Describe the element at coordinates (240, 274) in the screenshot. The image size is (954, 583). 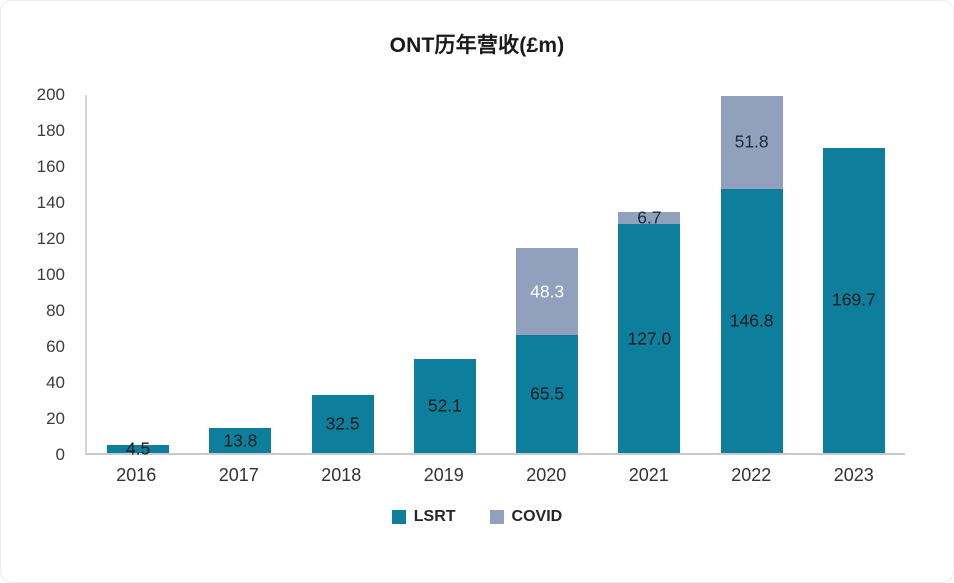
I see `bar-column: 13.8` at that location.